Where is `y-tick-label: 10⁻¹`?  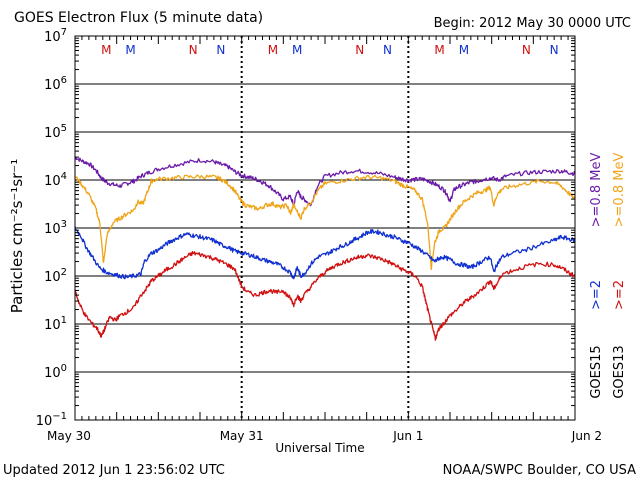 y-tick-label: 10⁻¹ is located at coordinates (51, 420).